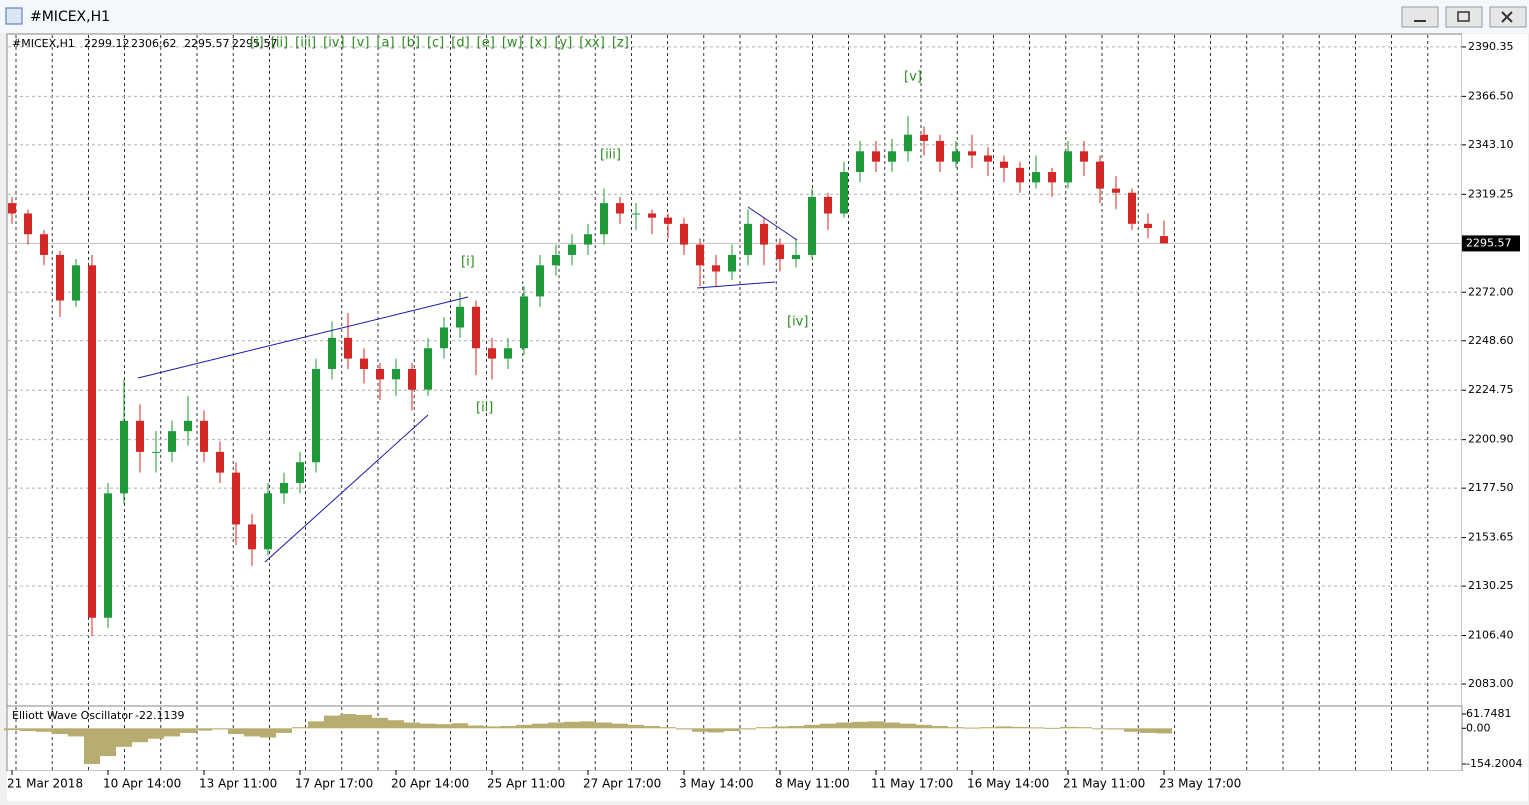  I want to click on wave-button: [y], so click(563, 43).